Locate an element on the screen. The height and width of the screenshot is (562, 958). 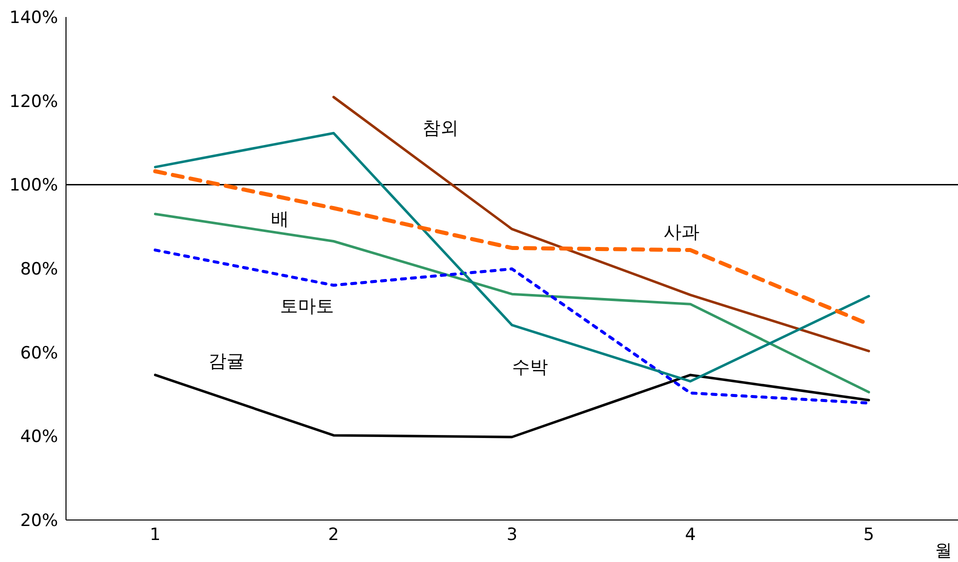
series-label: 배 is located at coordinates (280, 220).